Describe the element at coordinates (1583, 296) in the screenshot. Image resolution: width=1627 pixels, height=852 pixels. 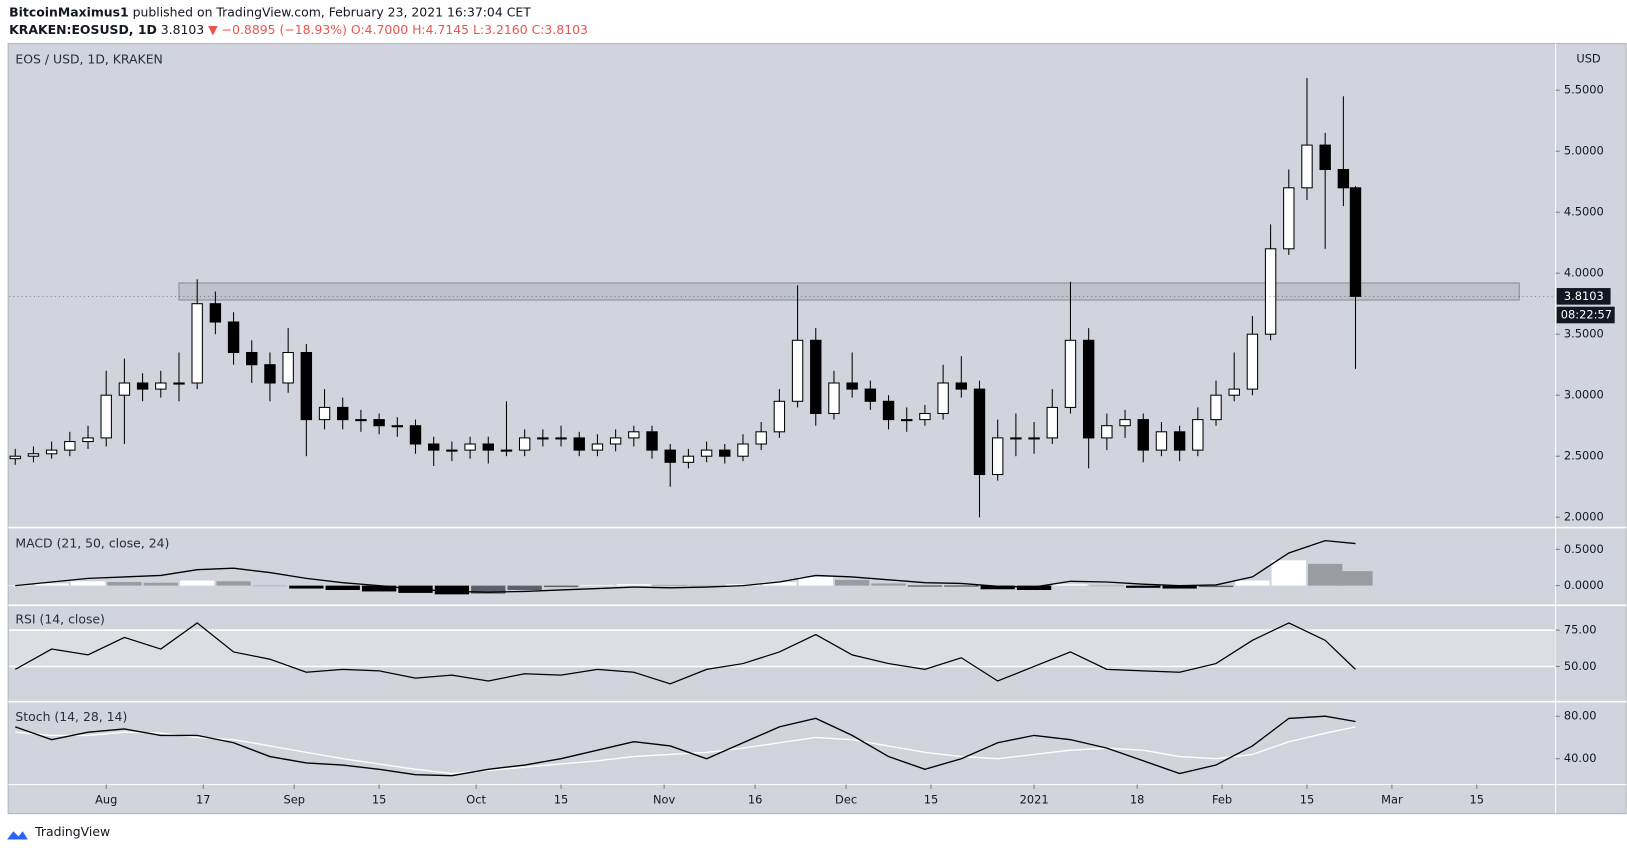
I see `last-price-tag` at that location.